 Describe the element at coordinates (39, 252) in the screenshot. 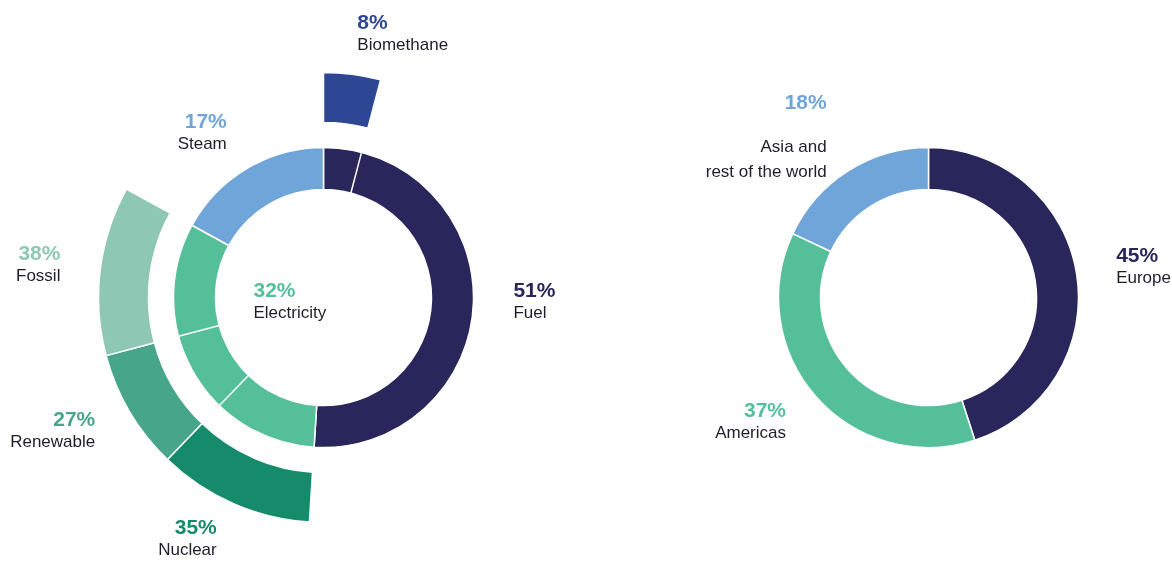

I see `data-label: 38%` at that location.